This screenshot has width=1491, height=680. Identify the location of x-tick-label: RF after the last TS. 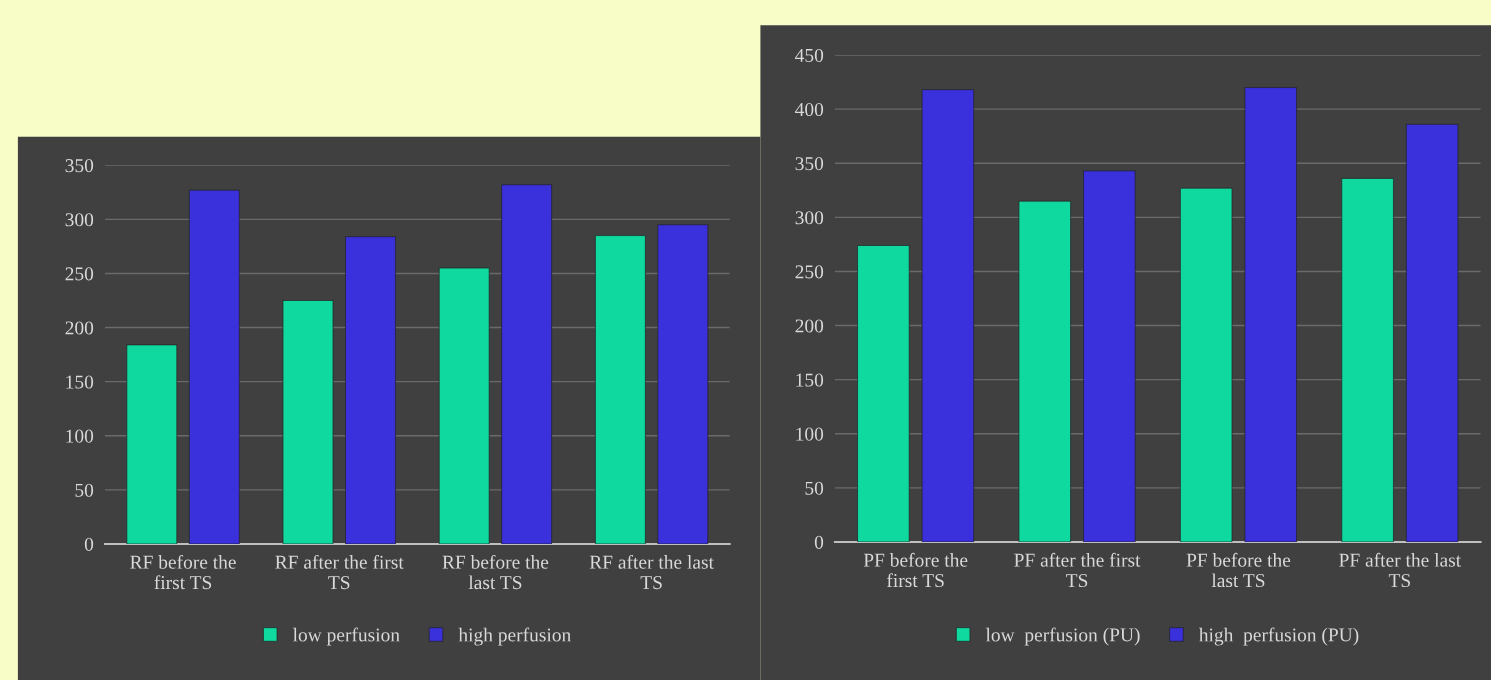
(651, 572).